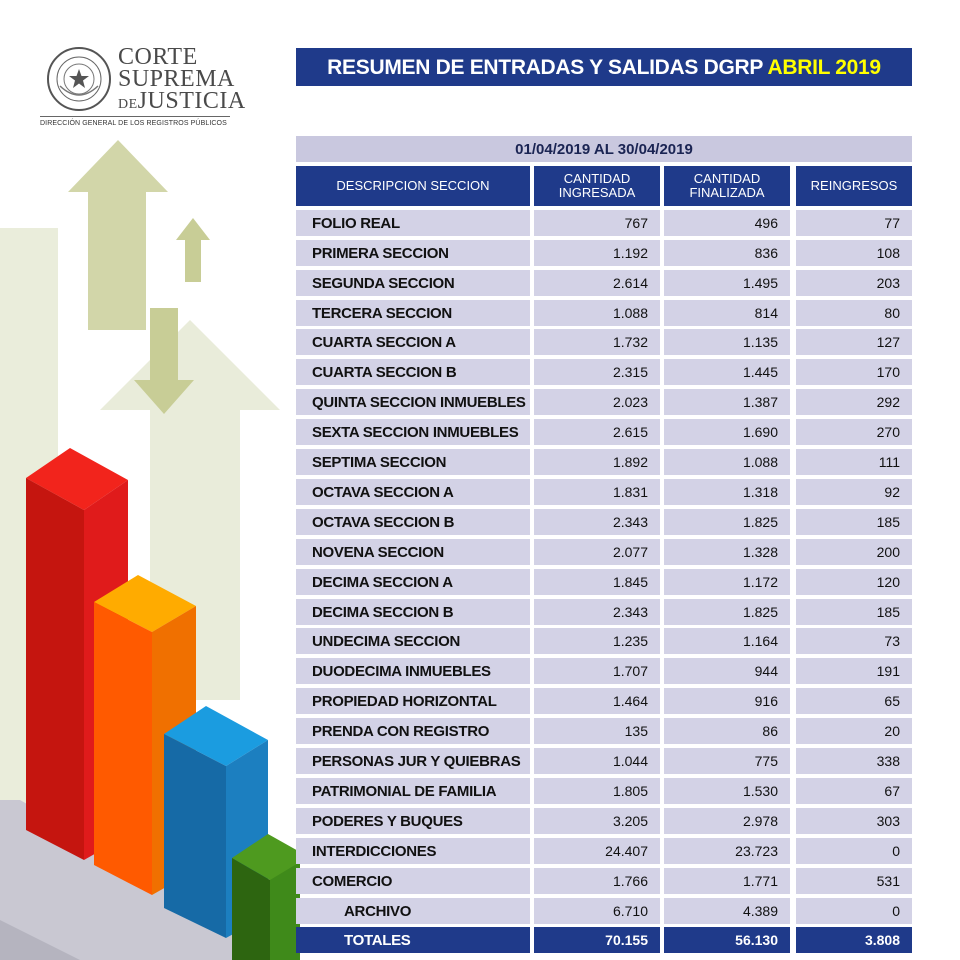 Image resolution: width=960 pixels, height=960 pixels. Describe the element at coordinates (597, 671) in the screenshot. I see `cell-ingresada: 1.707` at that location.